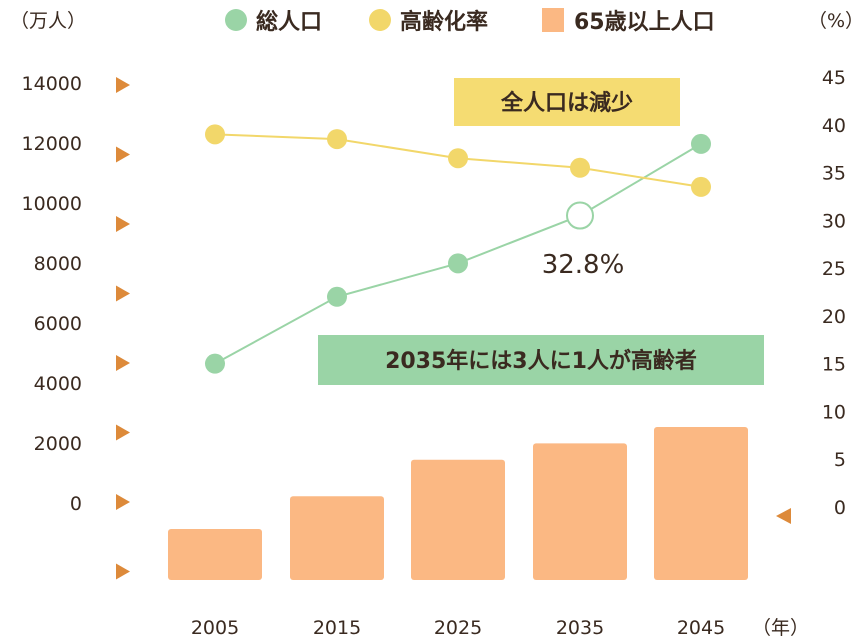 The width and height of the screenshot is (864, 641). Describe the element at coordinates (58, 384) in the screenshot. I see `y-left-tick-label: 4000` at that location.